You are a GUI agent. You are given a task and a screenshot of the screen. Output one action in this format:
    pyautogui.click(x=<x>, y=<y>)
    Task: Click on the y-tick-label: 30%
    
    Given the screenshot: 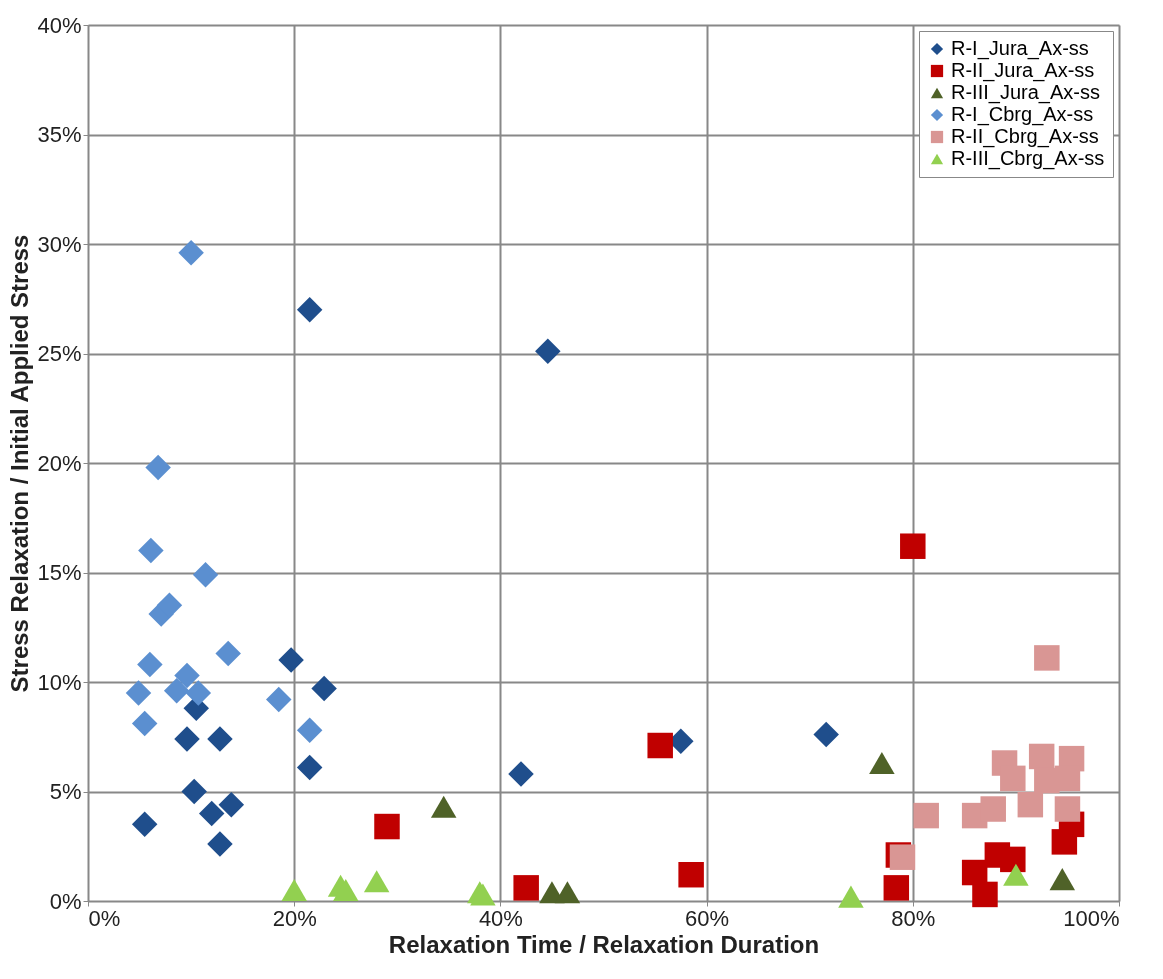 What is the action you would take?
    pyautogui.click(x=59, y=244)
    